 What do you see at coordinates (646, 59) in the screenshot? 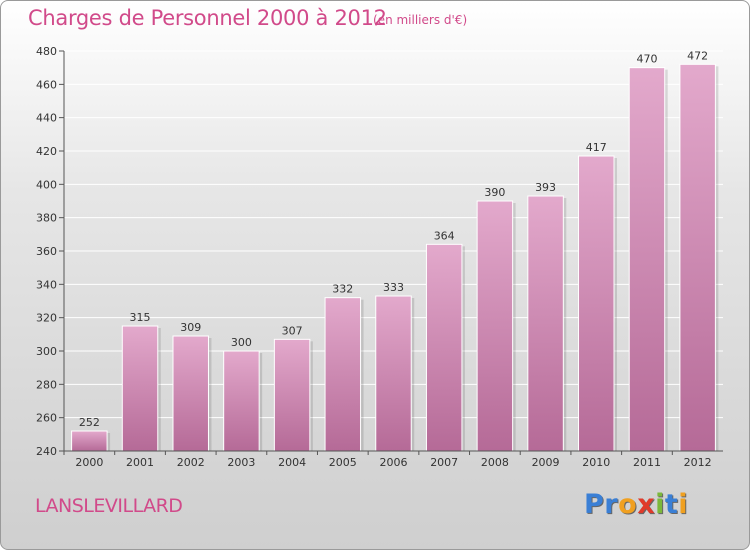
I see `value-label: 470` at bounding box center [646, 59].